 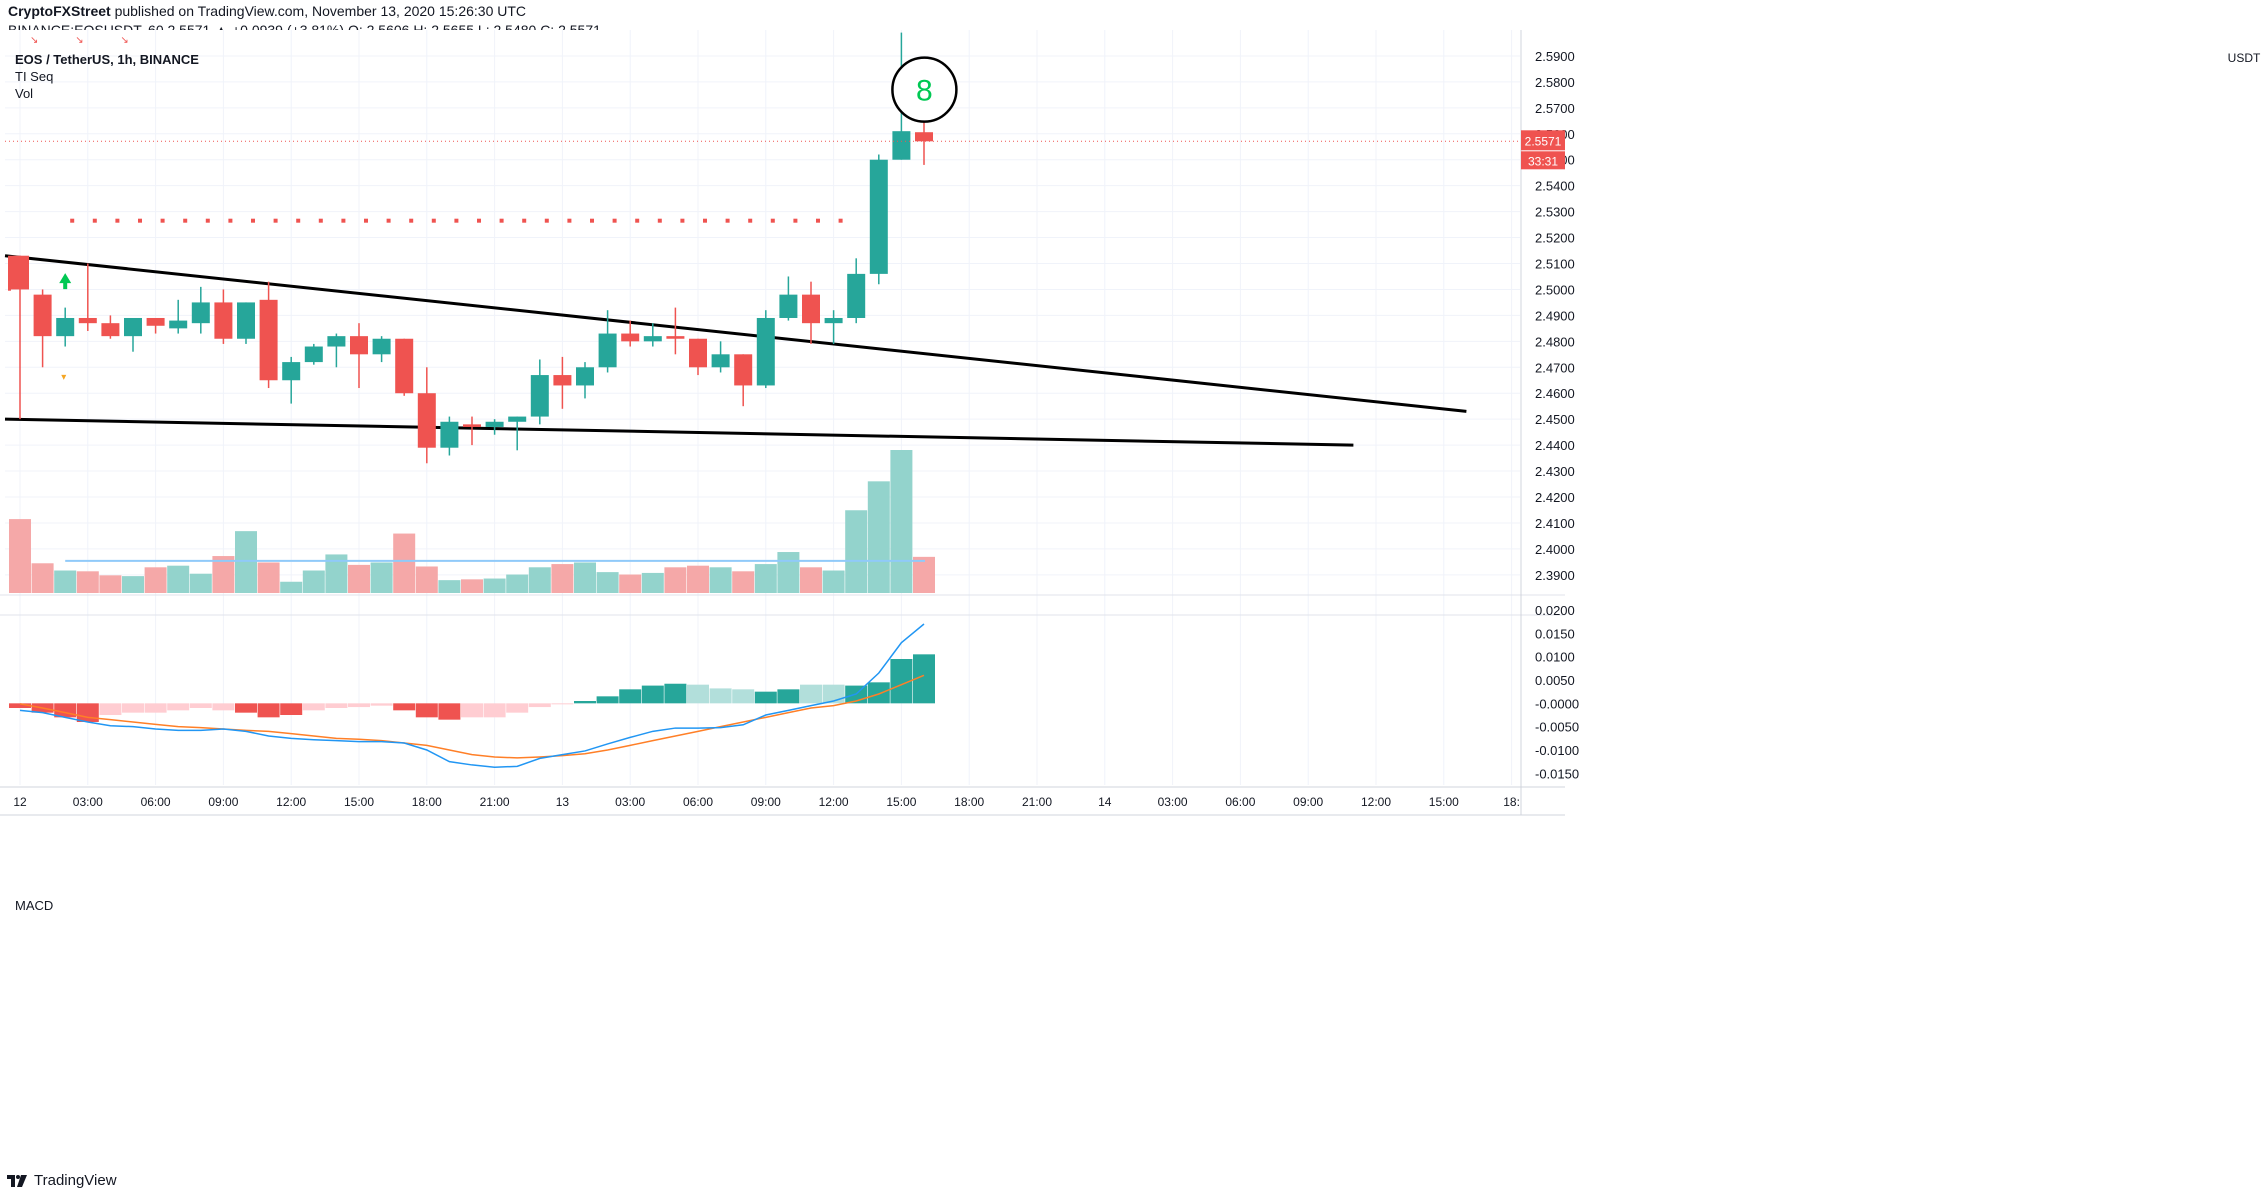 What do you see at coordinates (1555, 610) in the screenshot?
I see `macd-tick-label: 0.0200` at bounding box center [1555, 610].